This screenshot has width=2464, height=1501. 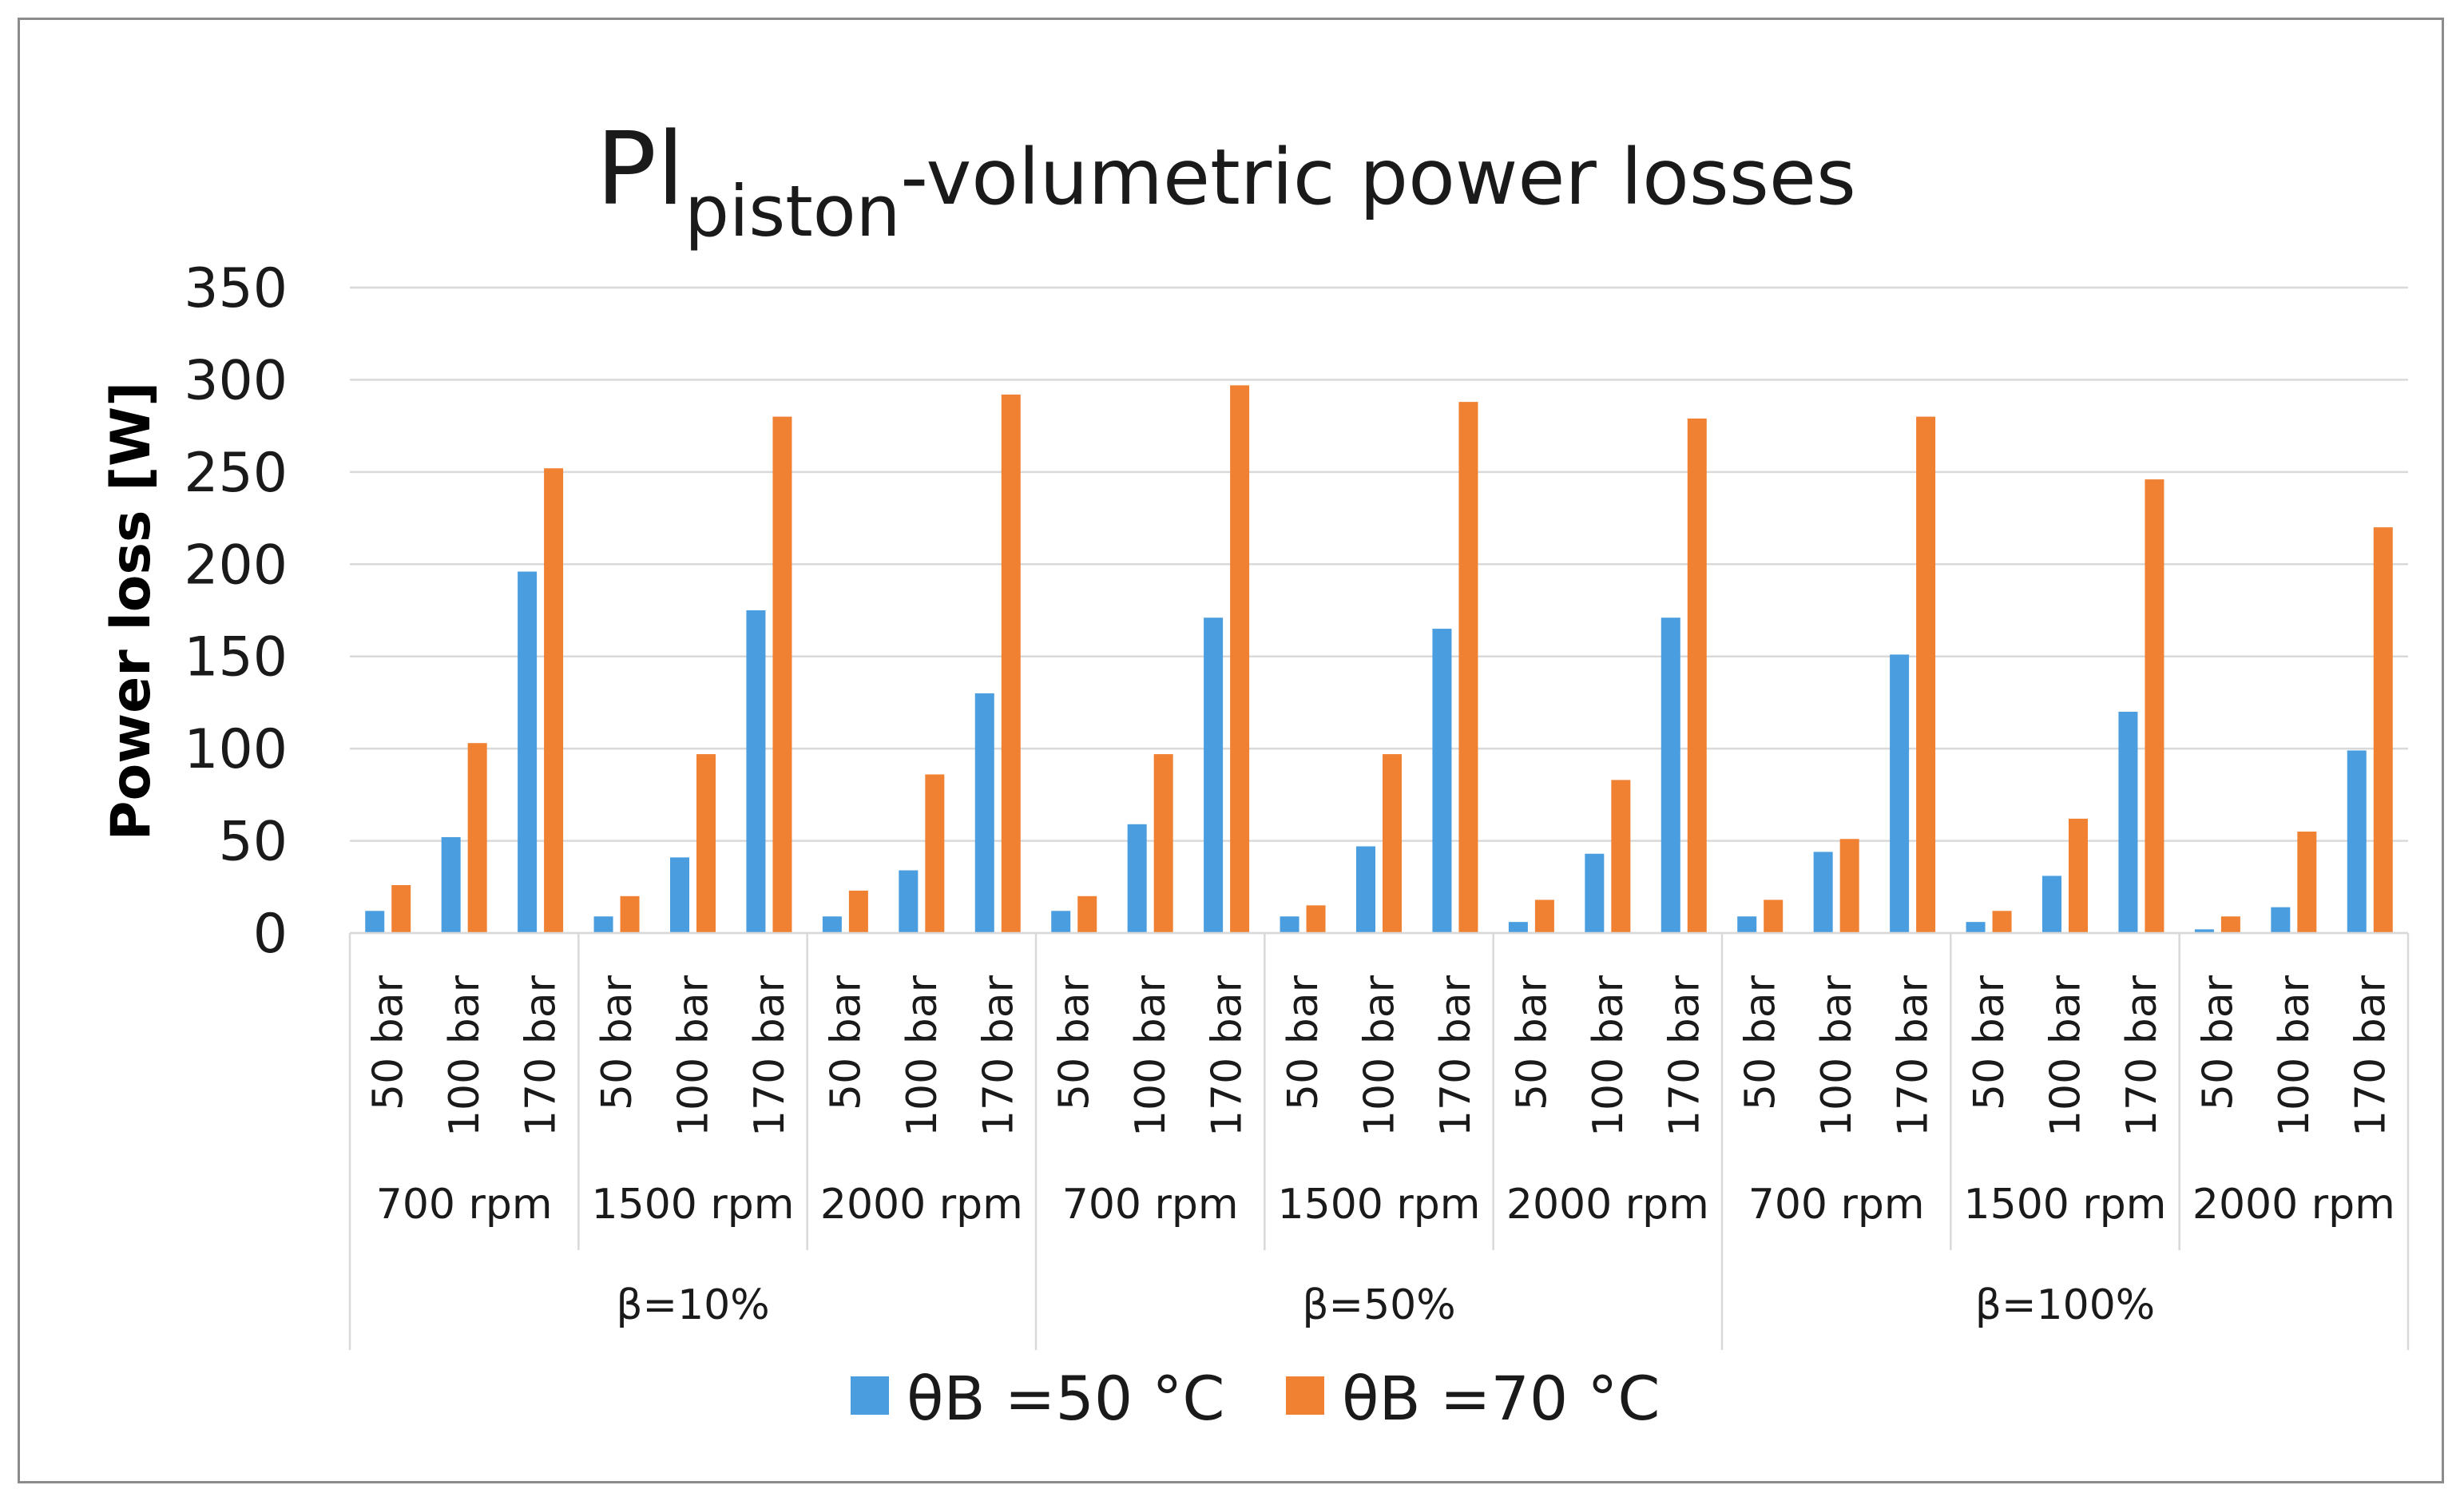 What do you see at coordinates (236, 380) in the screenshot?
I see `y-tick-label: 300` at bounding box center [236, 380].